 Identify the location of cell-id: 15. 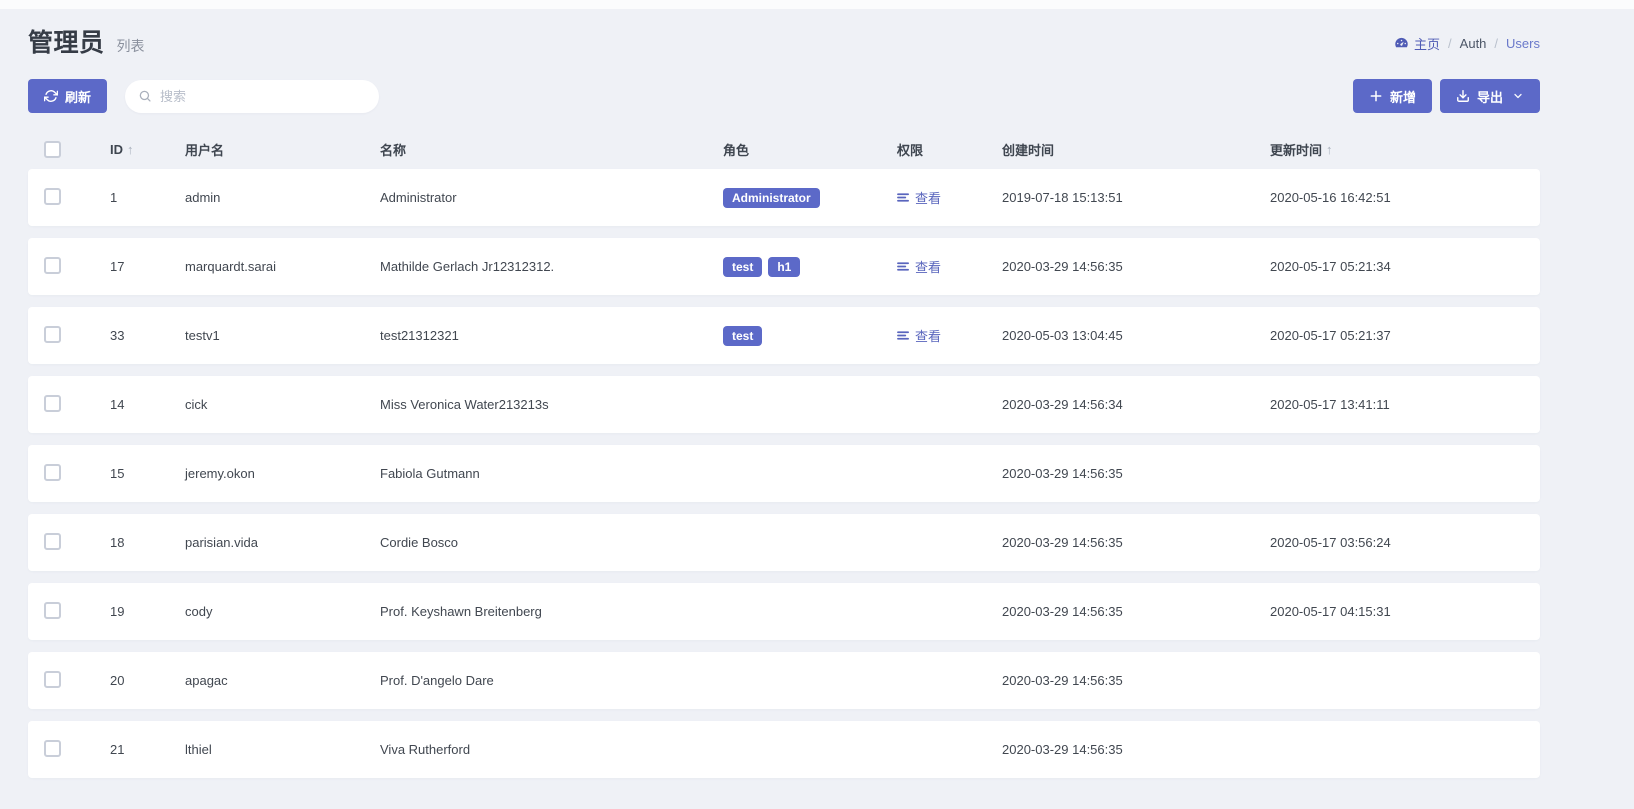
(117, 473).